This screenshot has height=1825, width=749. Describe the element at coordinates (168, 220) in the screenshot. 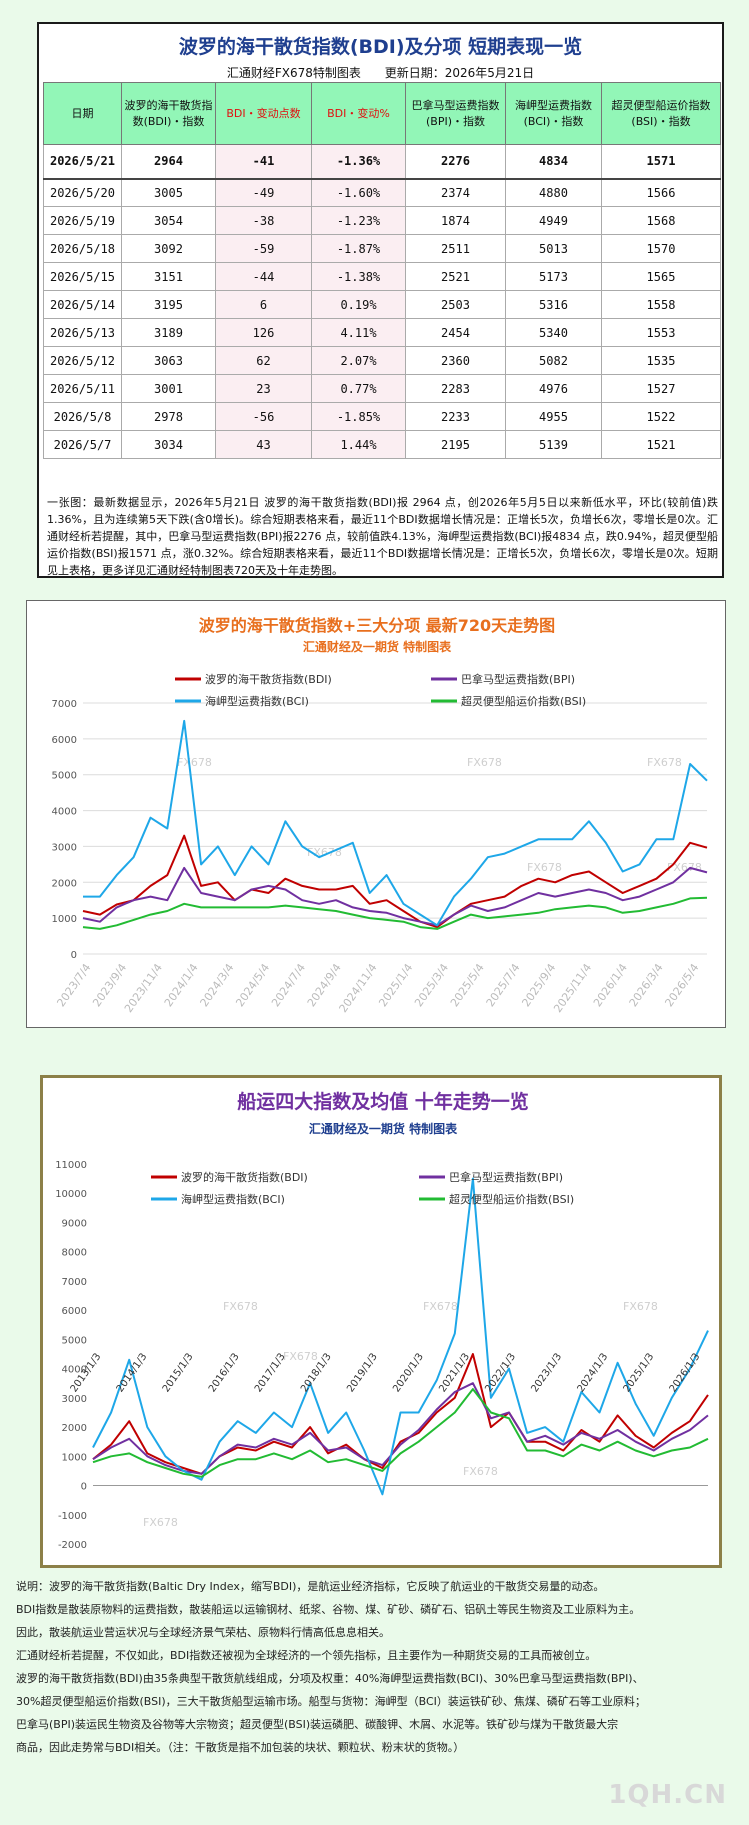

I see `table-cell: 3054` at that location.